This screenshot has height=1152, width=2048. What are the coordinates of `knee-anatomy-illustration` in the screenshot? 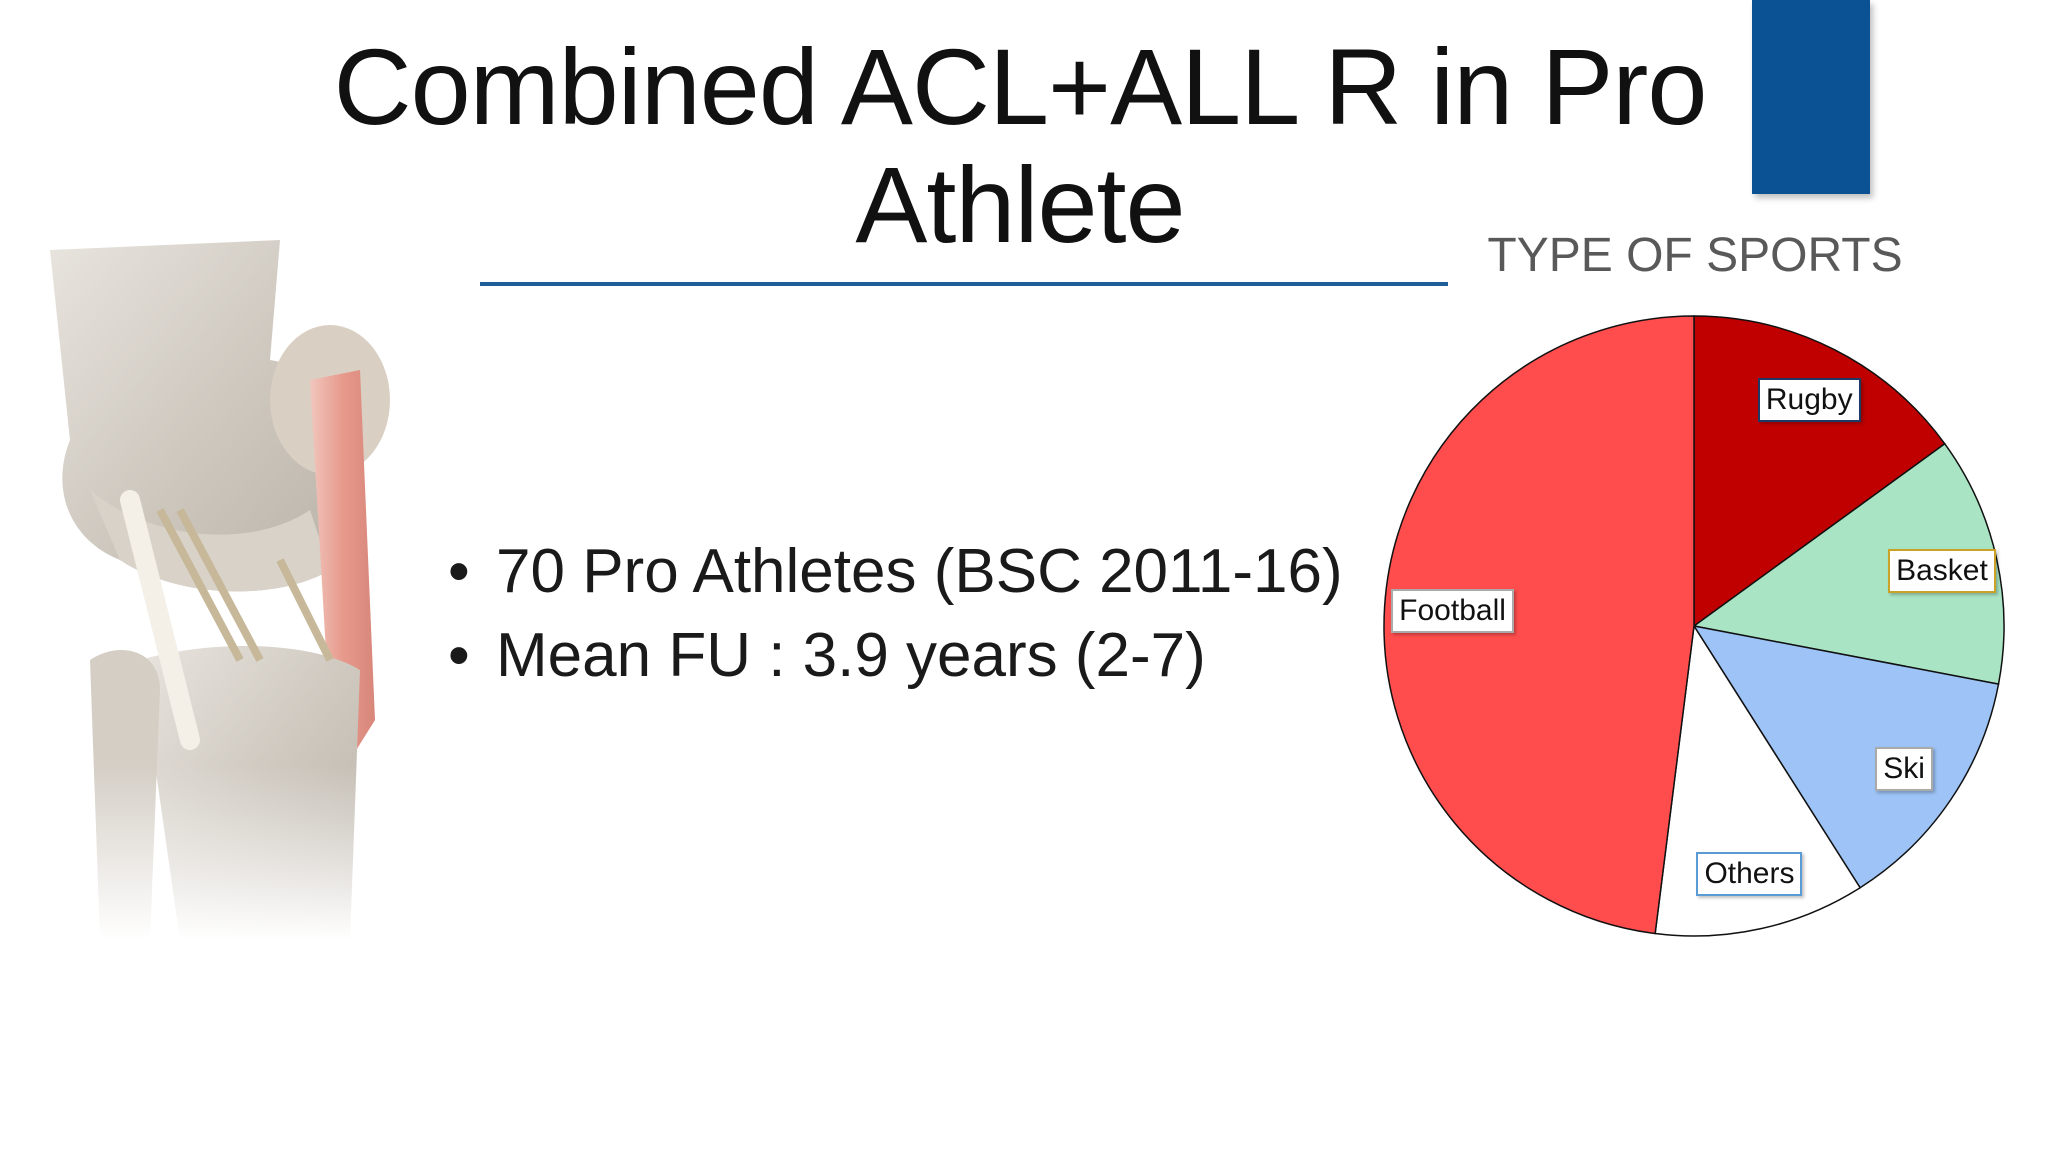 It's located at (265, 590).